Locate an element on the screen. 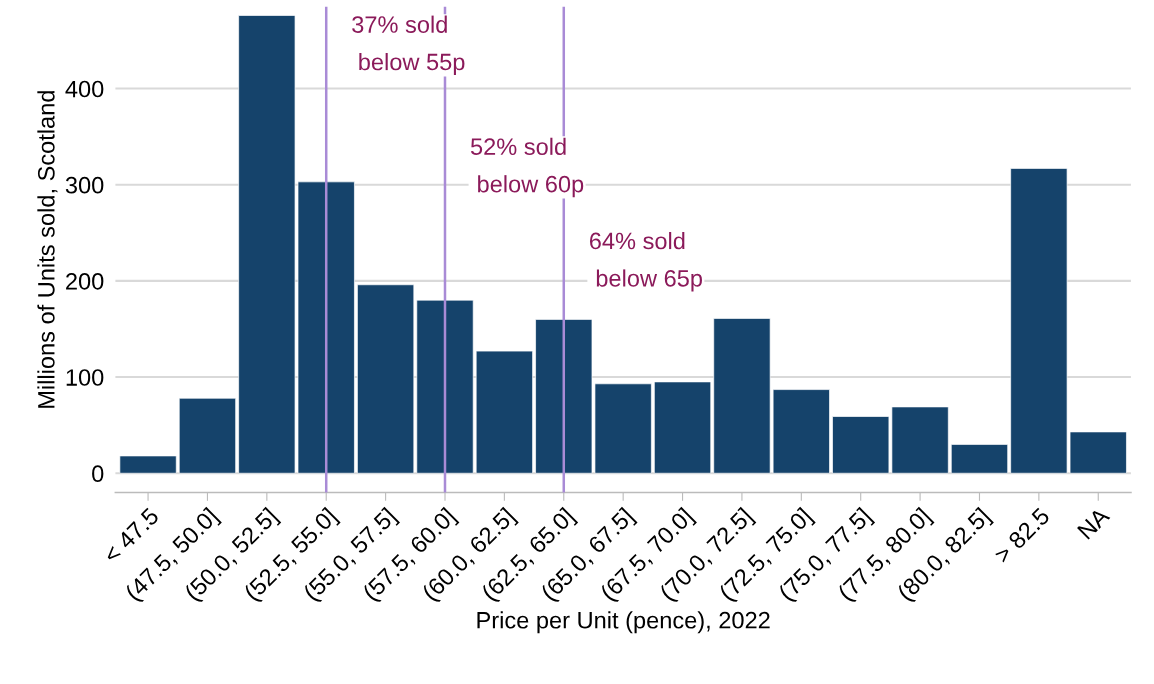 The height and width of the screenshot is (684, 1154). y-tick-label: 0 is located at coordinates (98, 474).